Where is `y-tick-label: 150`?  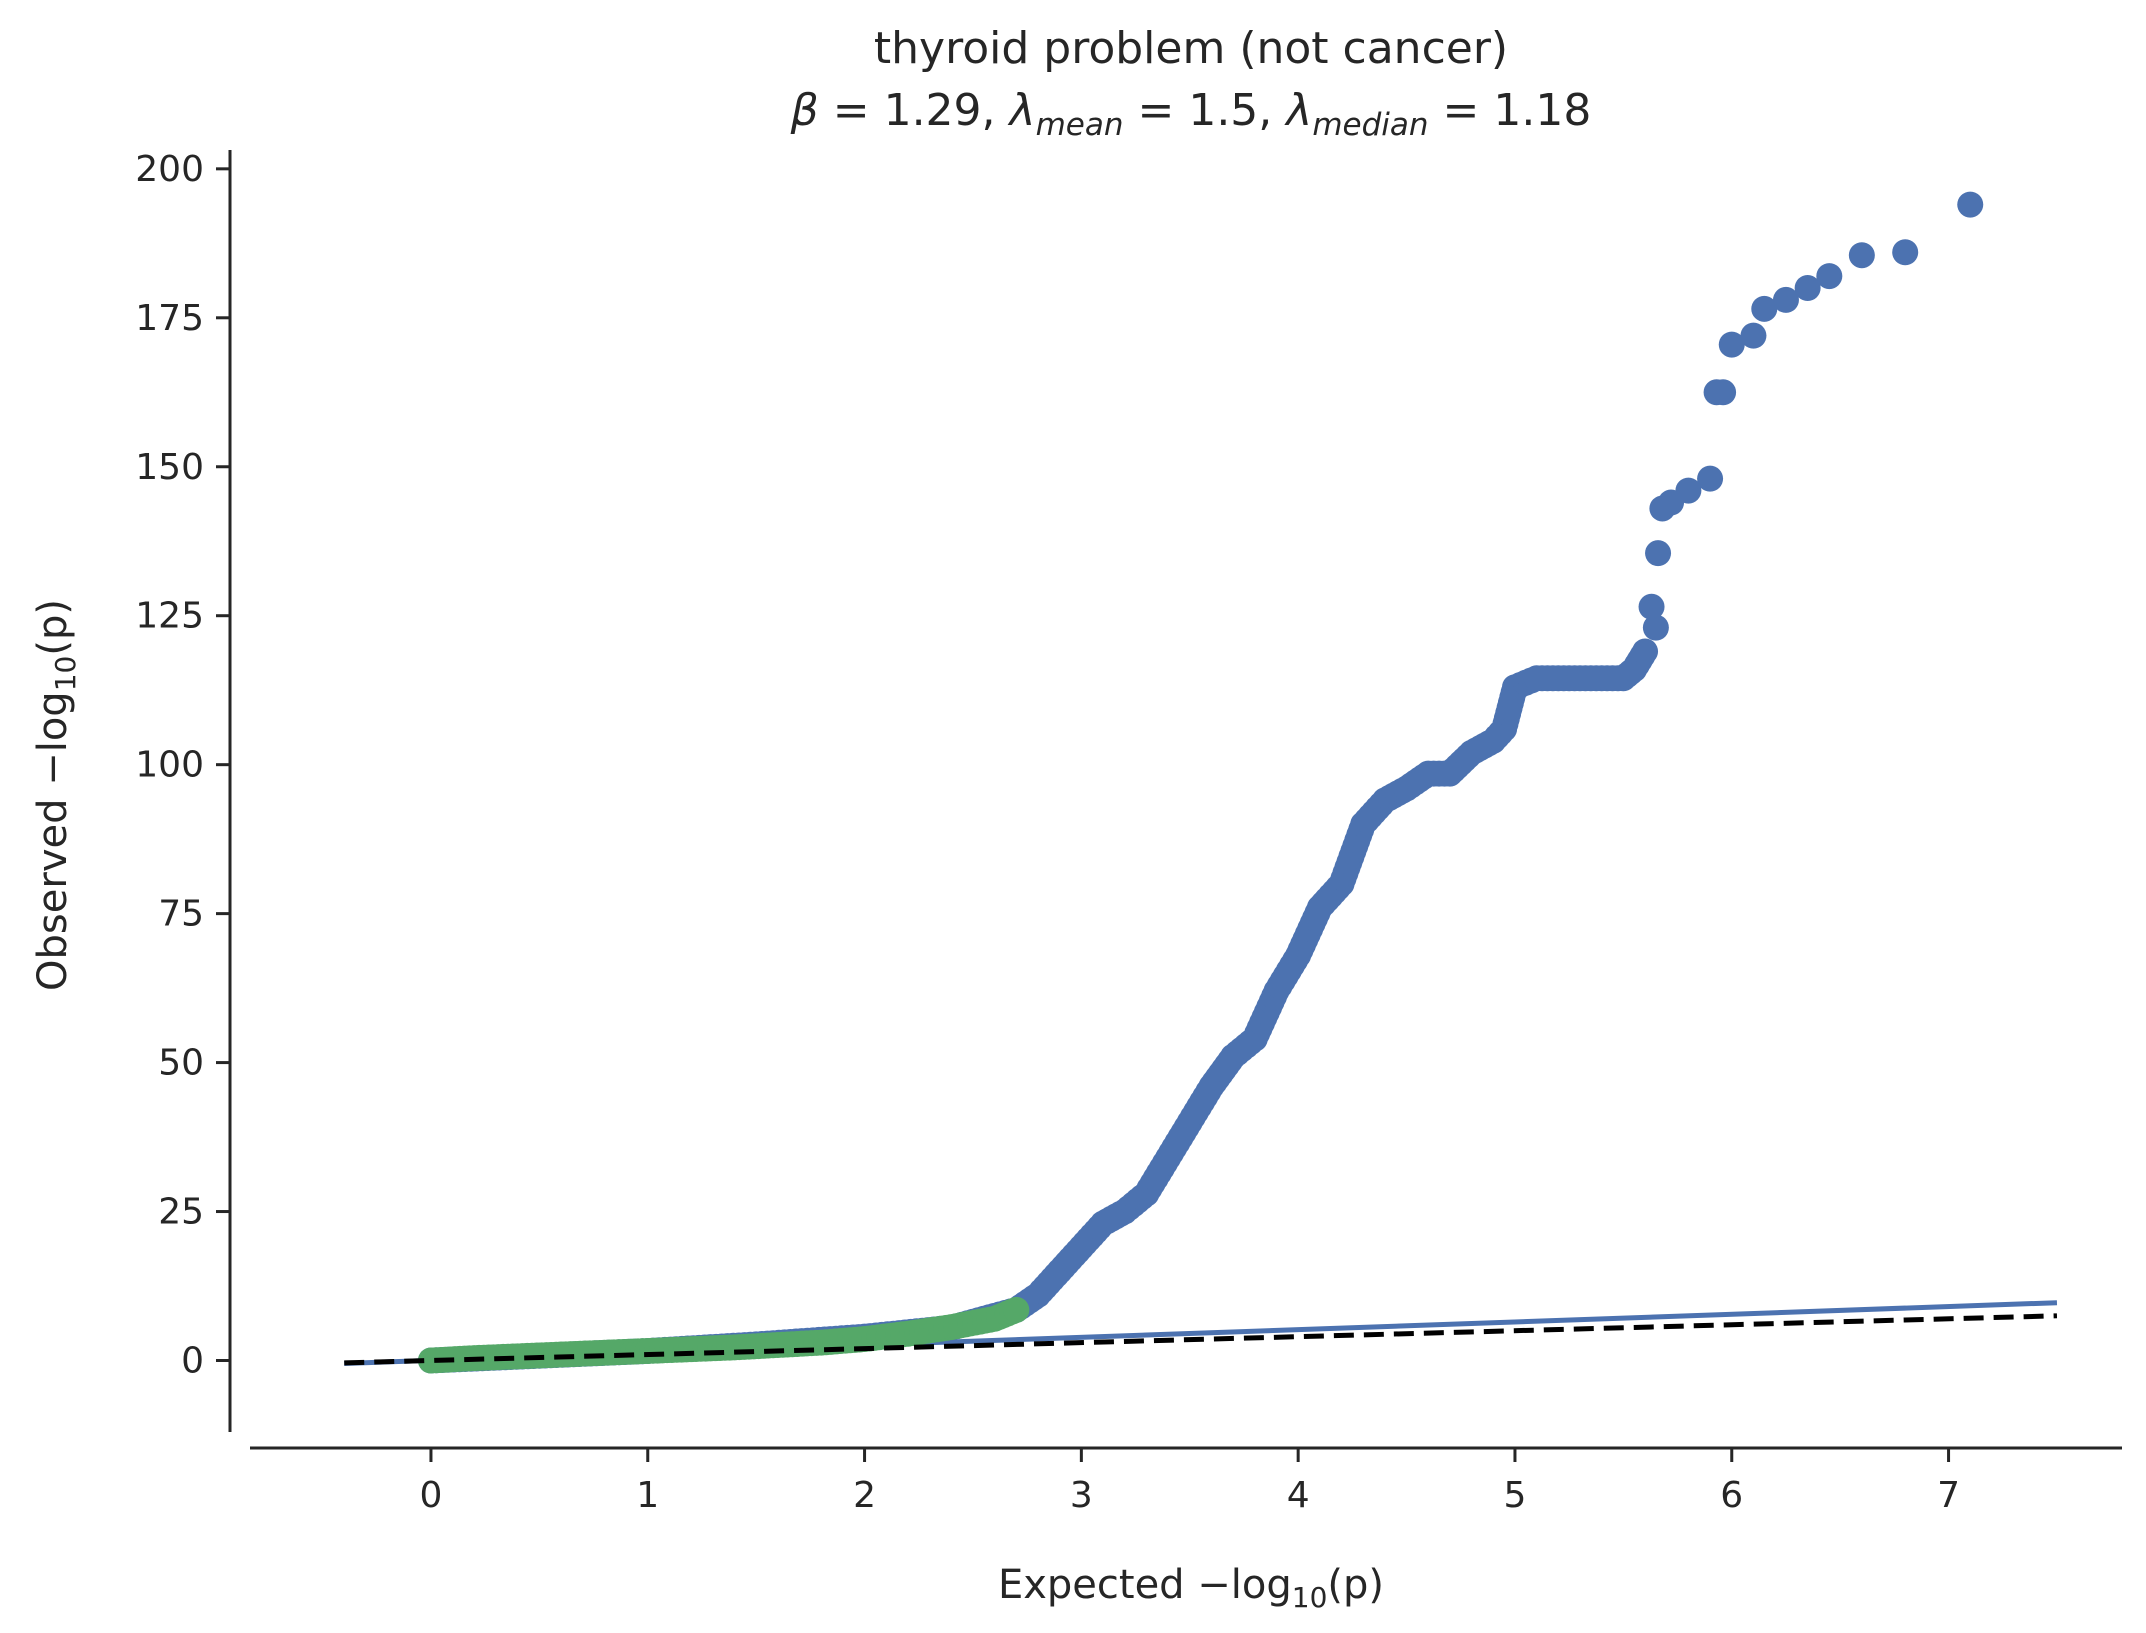 y-tick-label: 150 is located at coordinates (169, 467).